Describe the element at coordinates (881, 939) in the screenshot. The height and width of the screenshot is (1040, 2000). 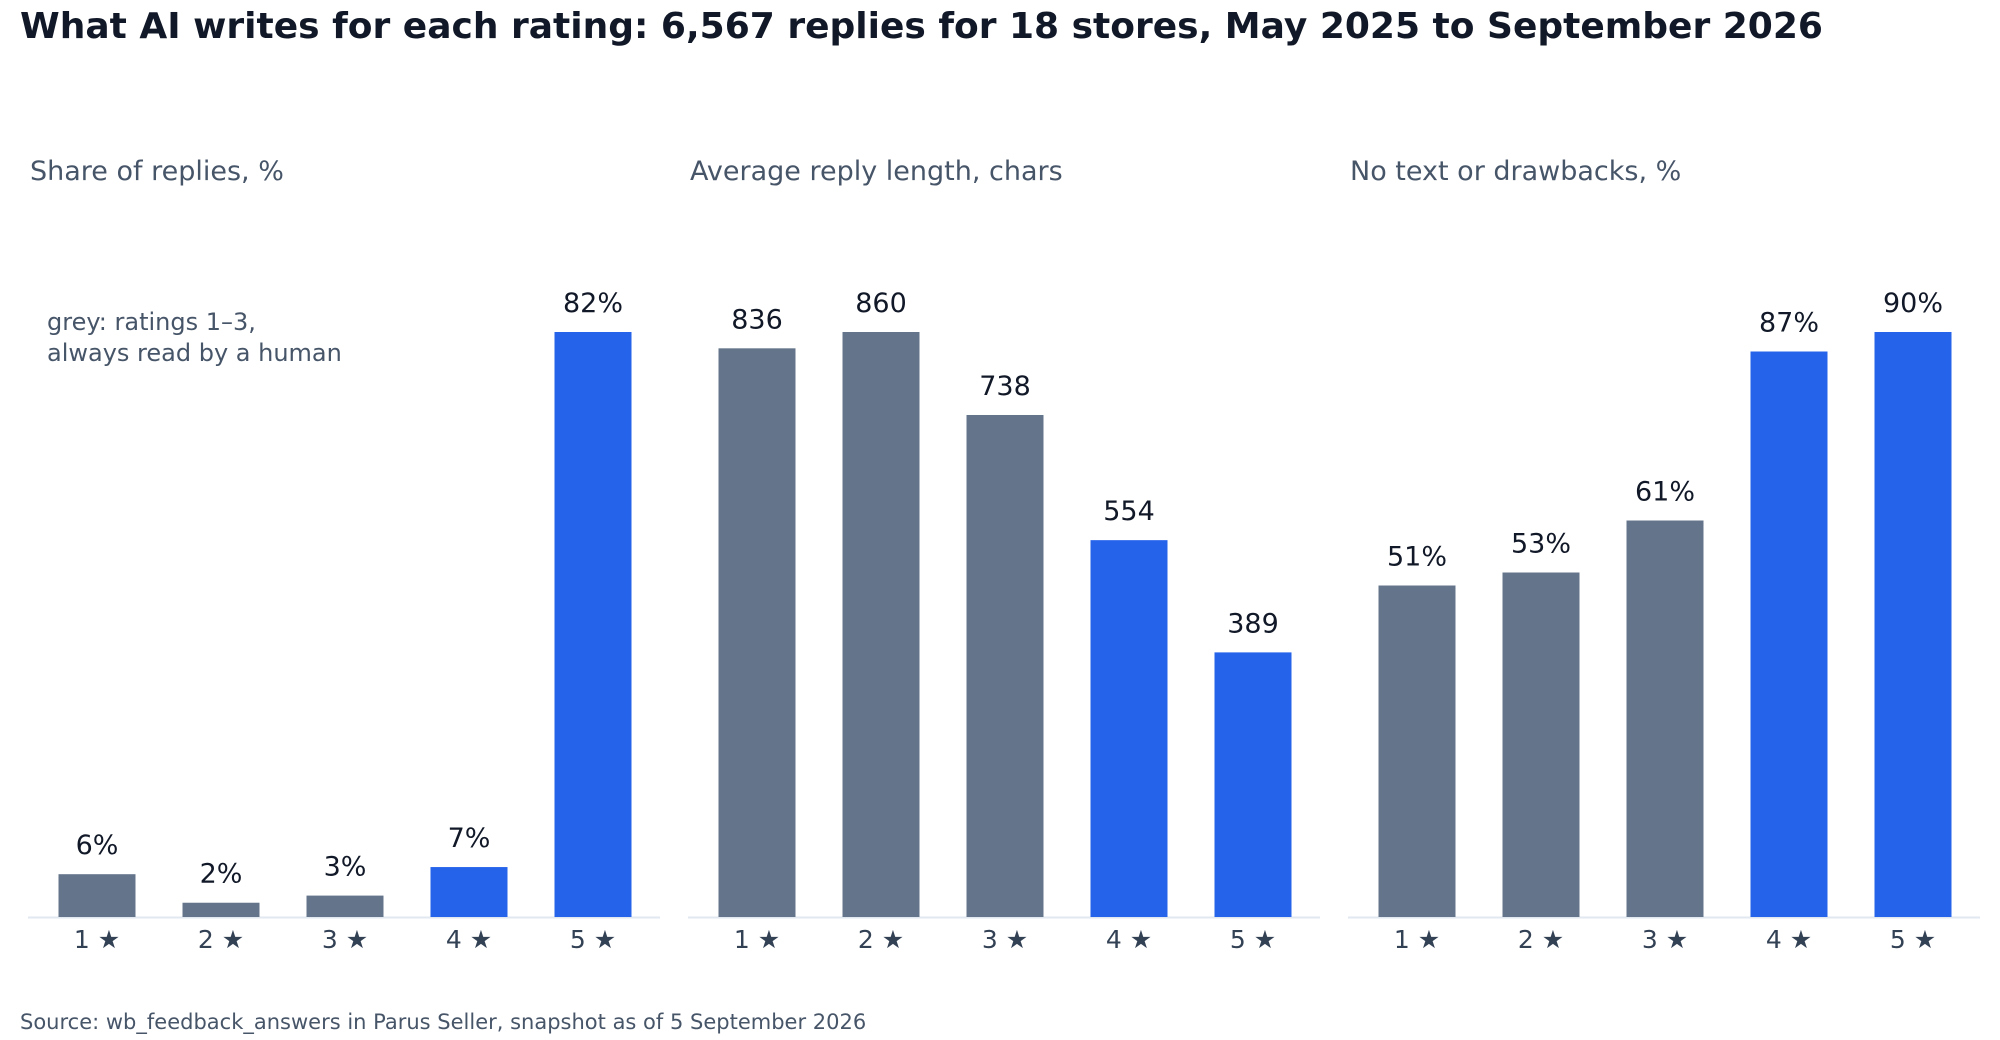
I see `panel-2-tick-label-2: 2 ★` at that location.